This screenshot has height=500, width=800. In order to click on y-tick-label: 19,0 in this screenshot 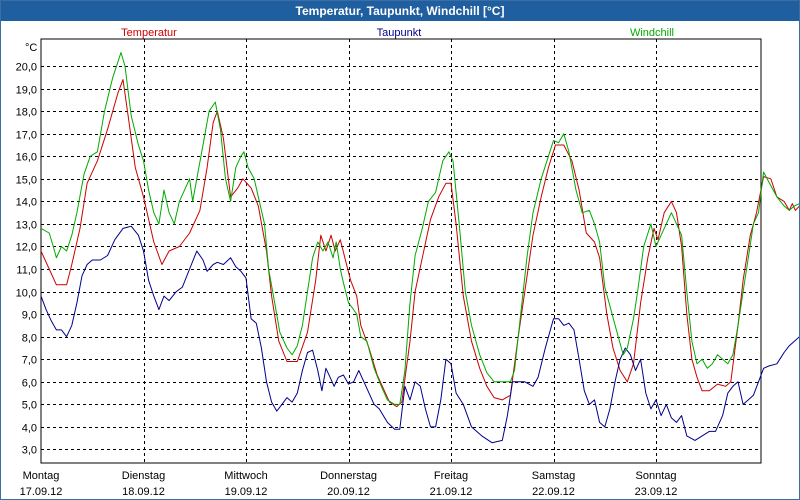, I will do `click(26, 91)`.